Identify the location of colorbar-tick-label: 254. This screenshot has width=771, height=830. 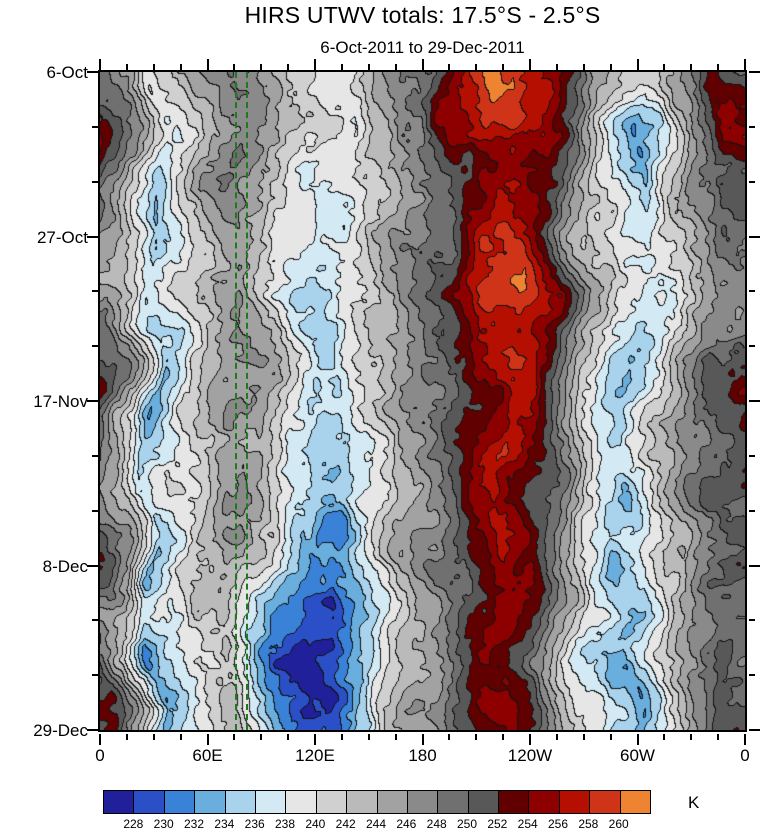
(527, 823).